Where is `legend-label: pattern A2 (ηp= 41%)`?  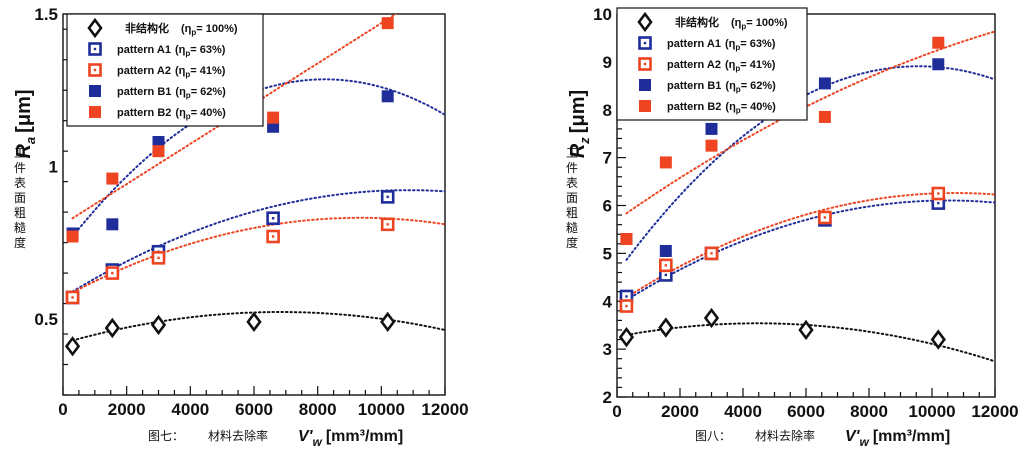 legend-label: pattern A2 (ηp= 41%) is located at coordinates (721, 66).